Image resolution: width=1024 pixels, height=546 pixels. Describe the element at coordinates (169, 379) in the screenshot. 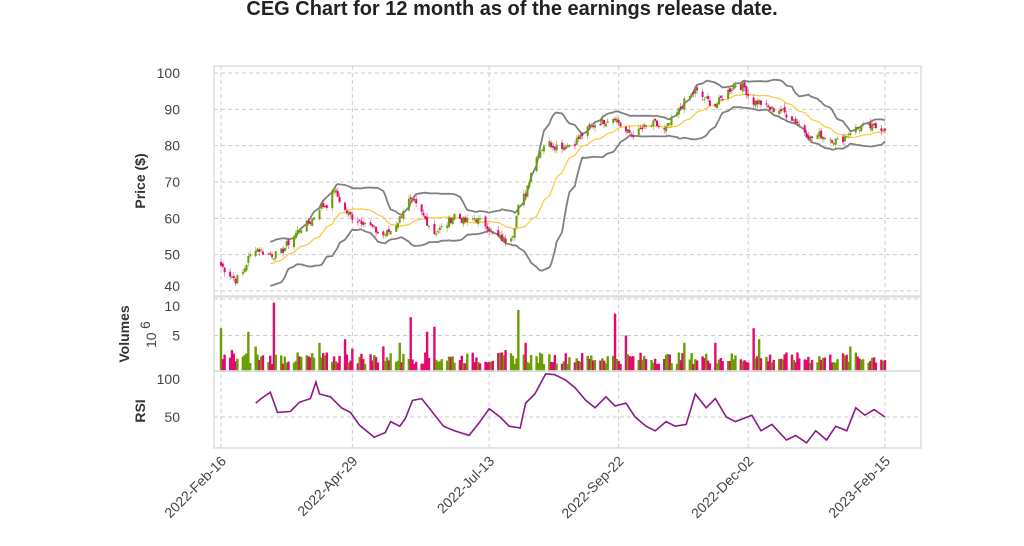

I see `rsi-tick-label: 100` at that location.